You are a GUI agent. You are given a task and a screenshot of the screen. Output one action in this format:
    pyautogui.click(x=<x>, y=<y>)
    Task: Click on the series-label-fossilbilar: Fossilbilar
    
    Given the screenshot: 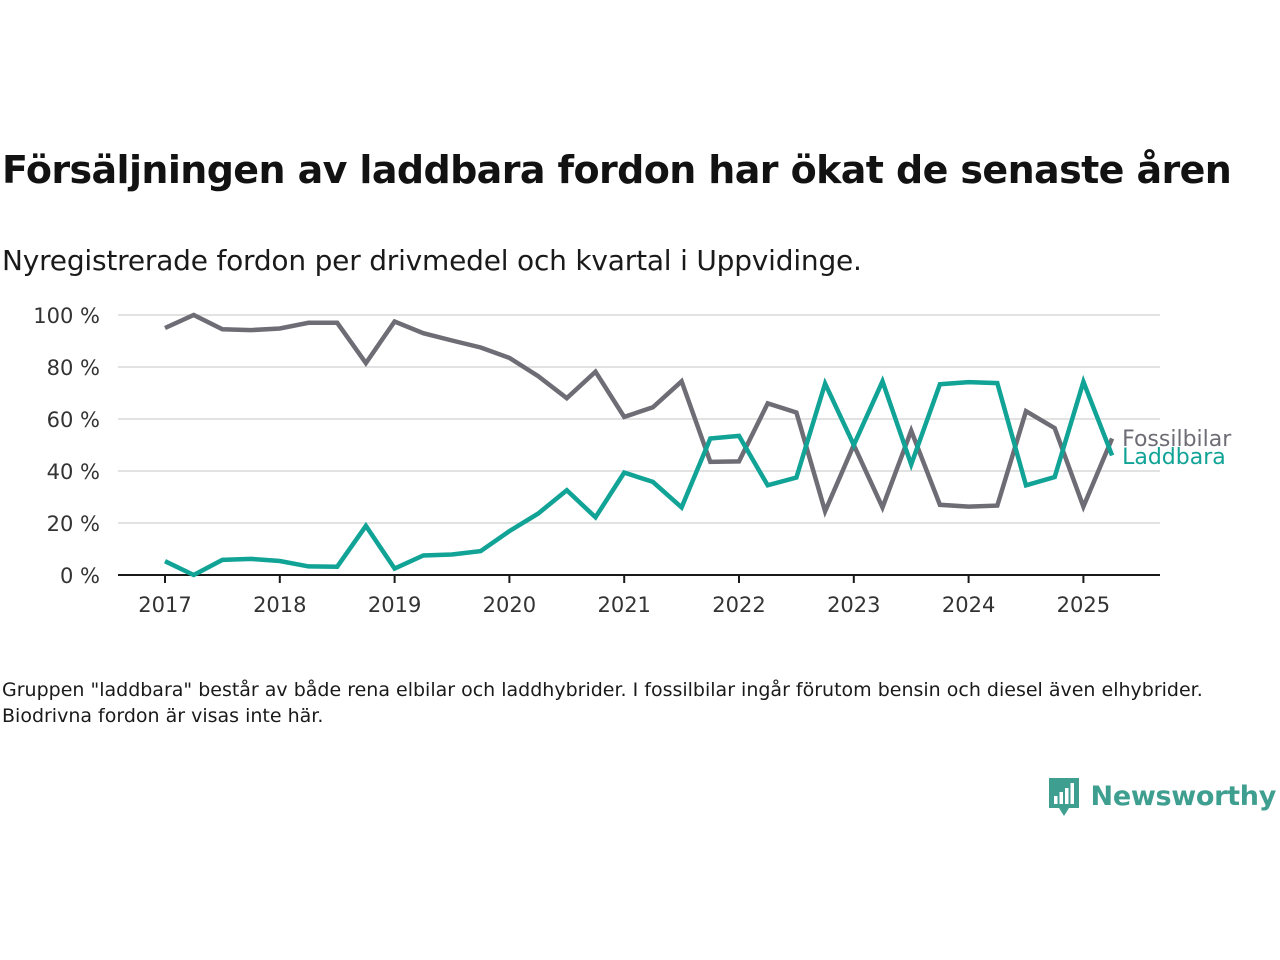 What is the action you would take?
    pyautogui.click(x=1177, y=439)
    